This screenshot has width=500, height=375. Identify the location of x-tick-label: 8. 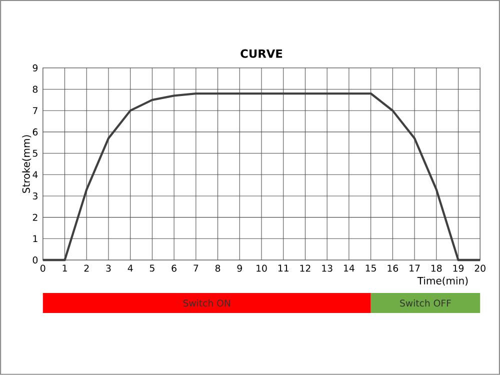
(217, 268).